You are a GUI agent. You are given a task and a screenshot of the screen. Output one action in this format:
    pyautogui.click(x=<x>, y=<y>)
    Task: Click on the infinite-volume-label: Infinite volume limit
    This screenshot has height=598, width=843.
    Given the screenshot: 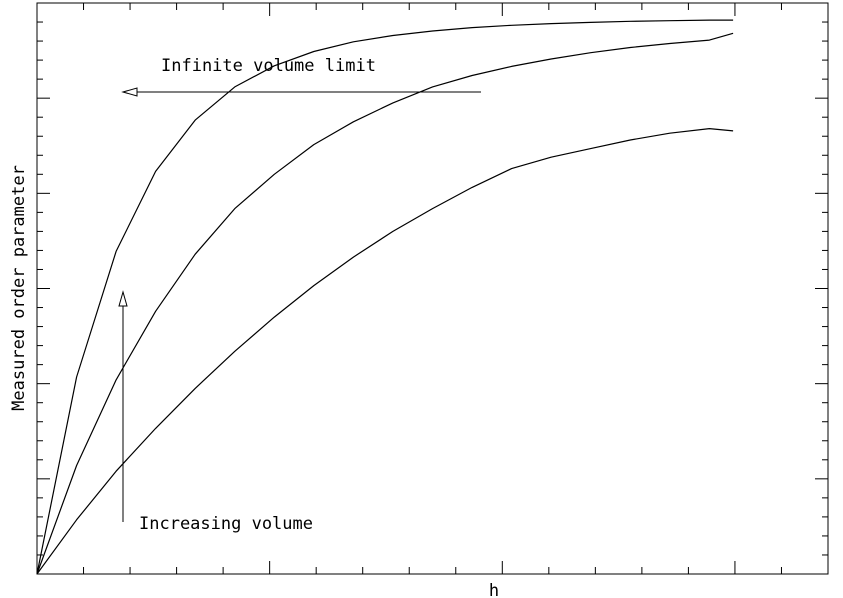 What is the action you would take?
    pyautogui.click(x=268, y=66)
    